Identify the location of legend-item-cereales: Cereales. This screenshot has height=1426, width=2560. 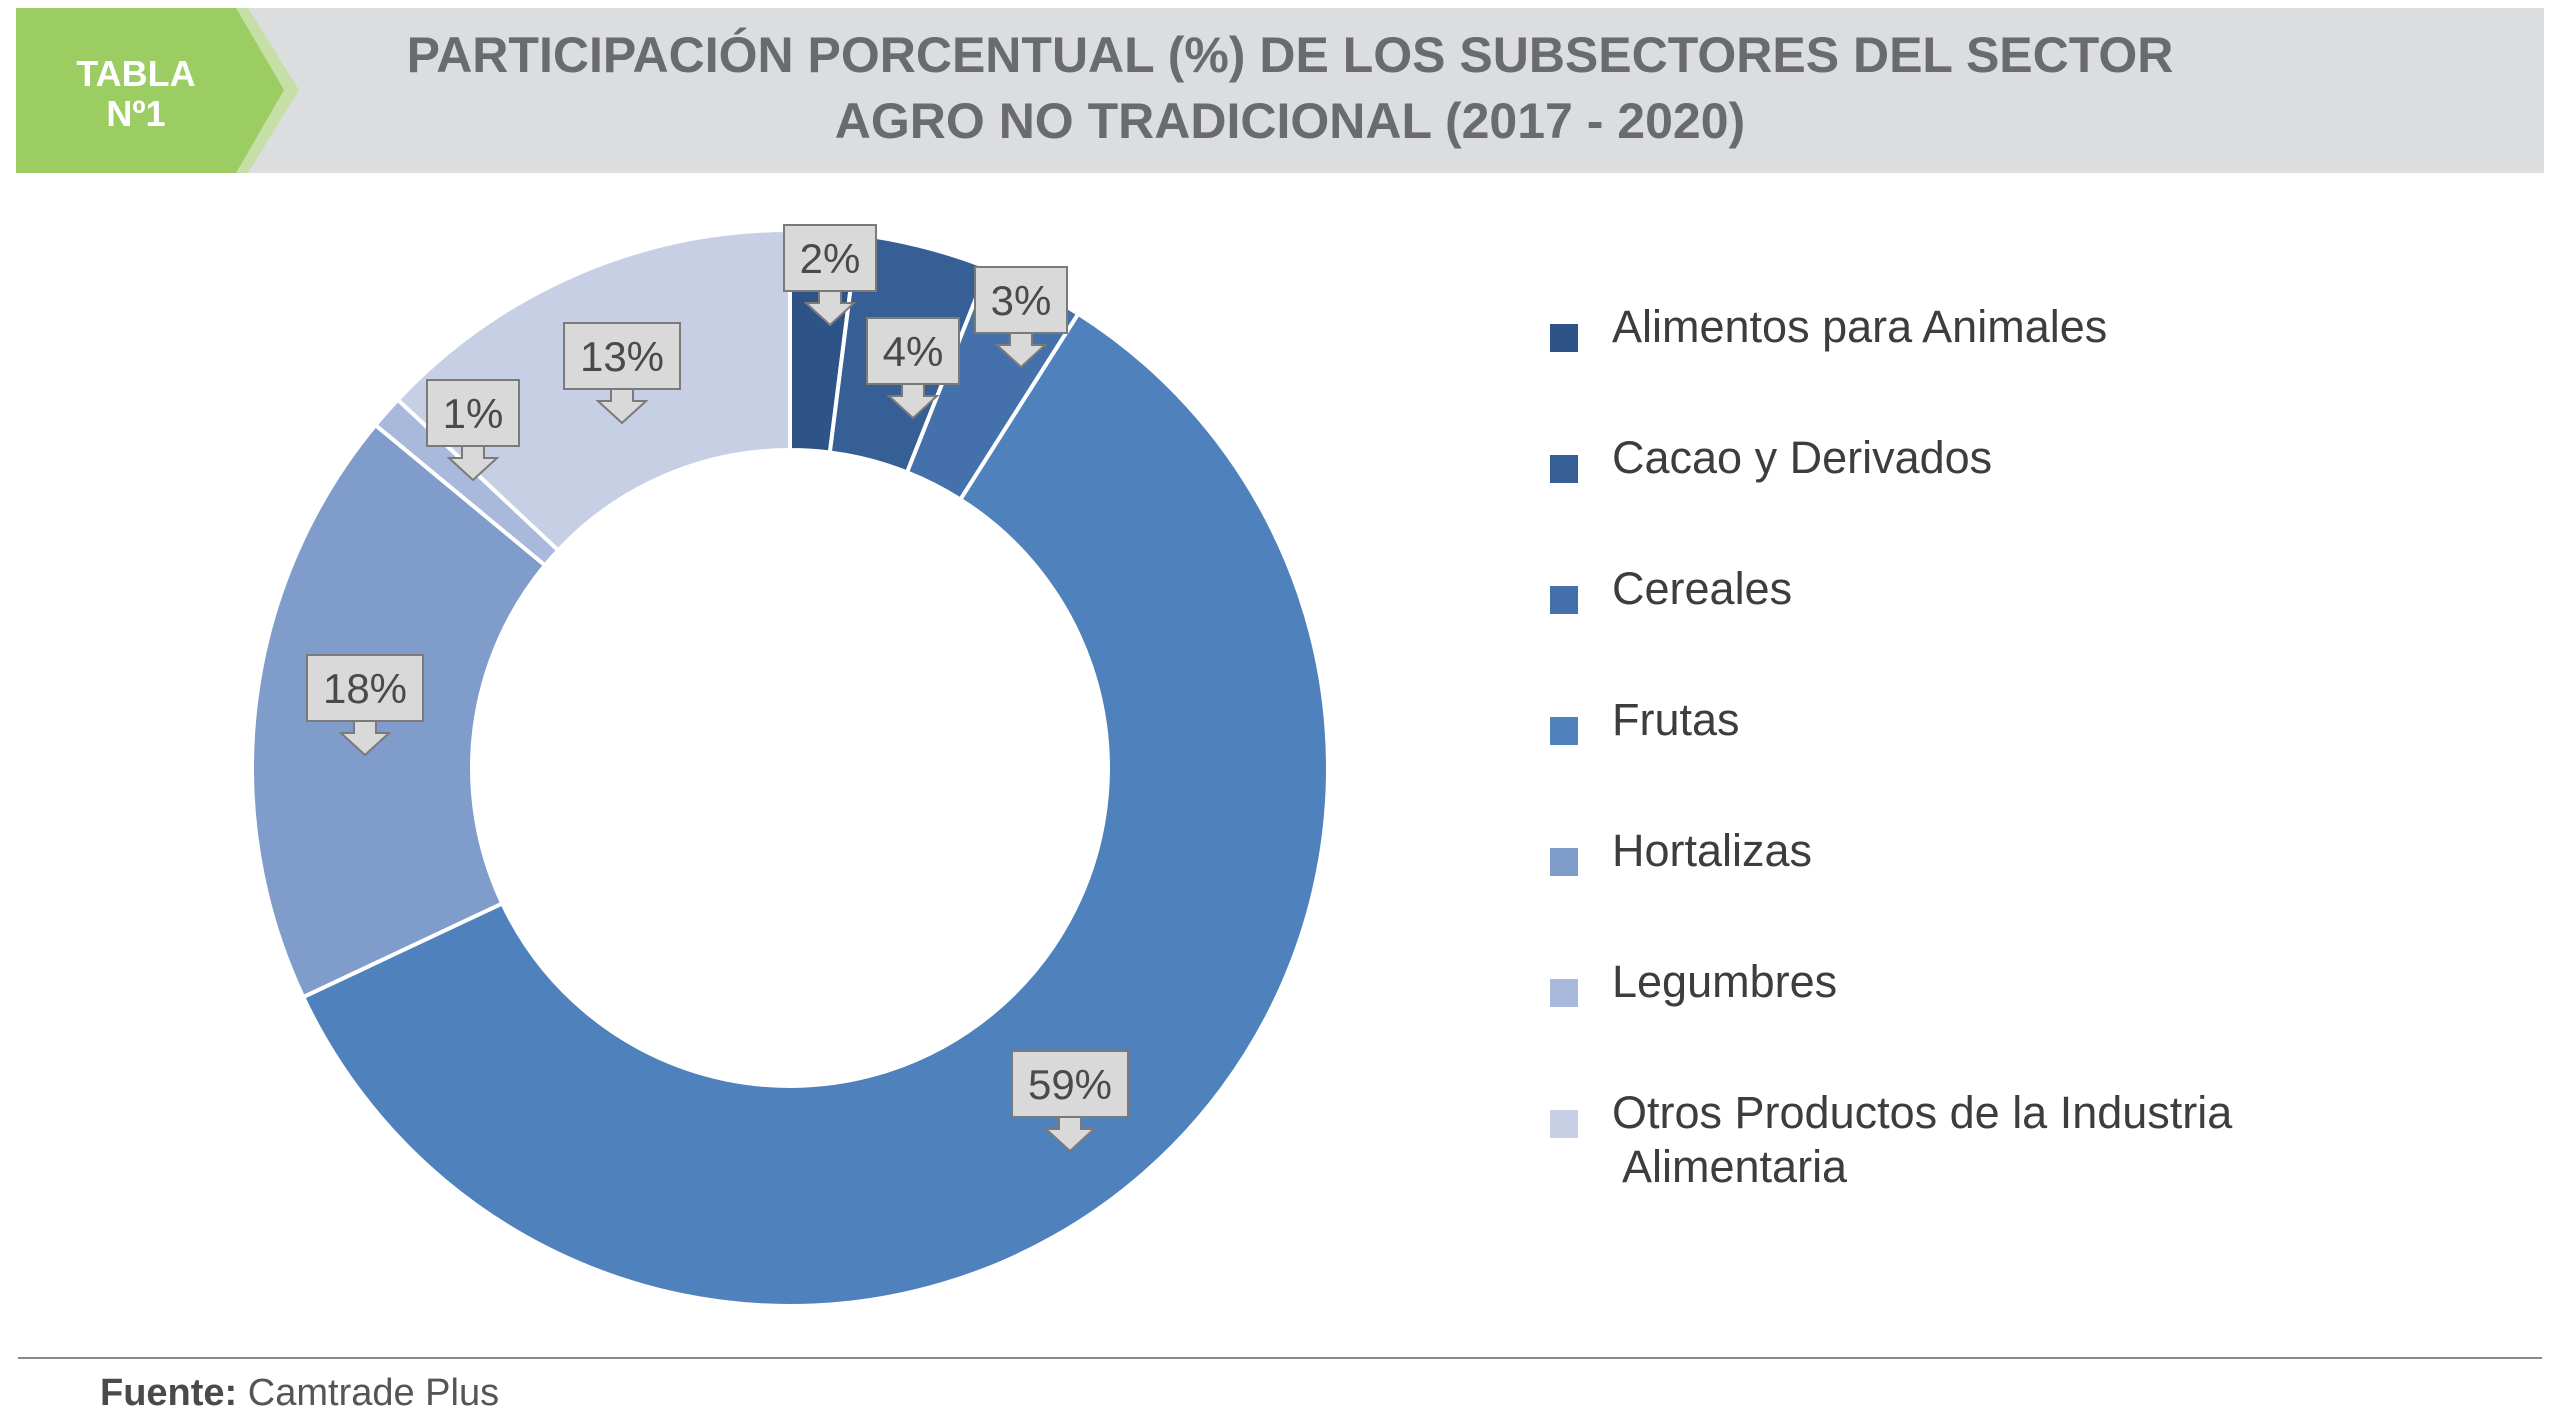
(1961, 589).